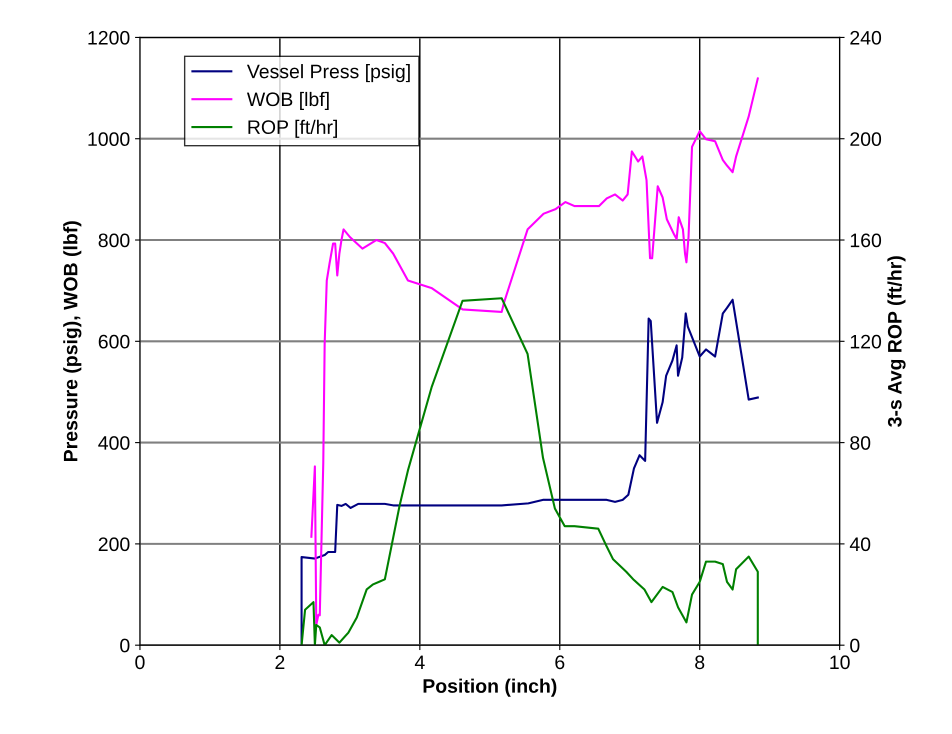 The height and width of the screenshot is (734, 952). I want to click on x-tick-label: 4, so click(419, 662).